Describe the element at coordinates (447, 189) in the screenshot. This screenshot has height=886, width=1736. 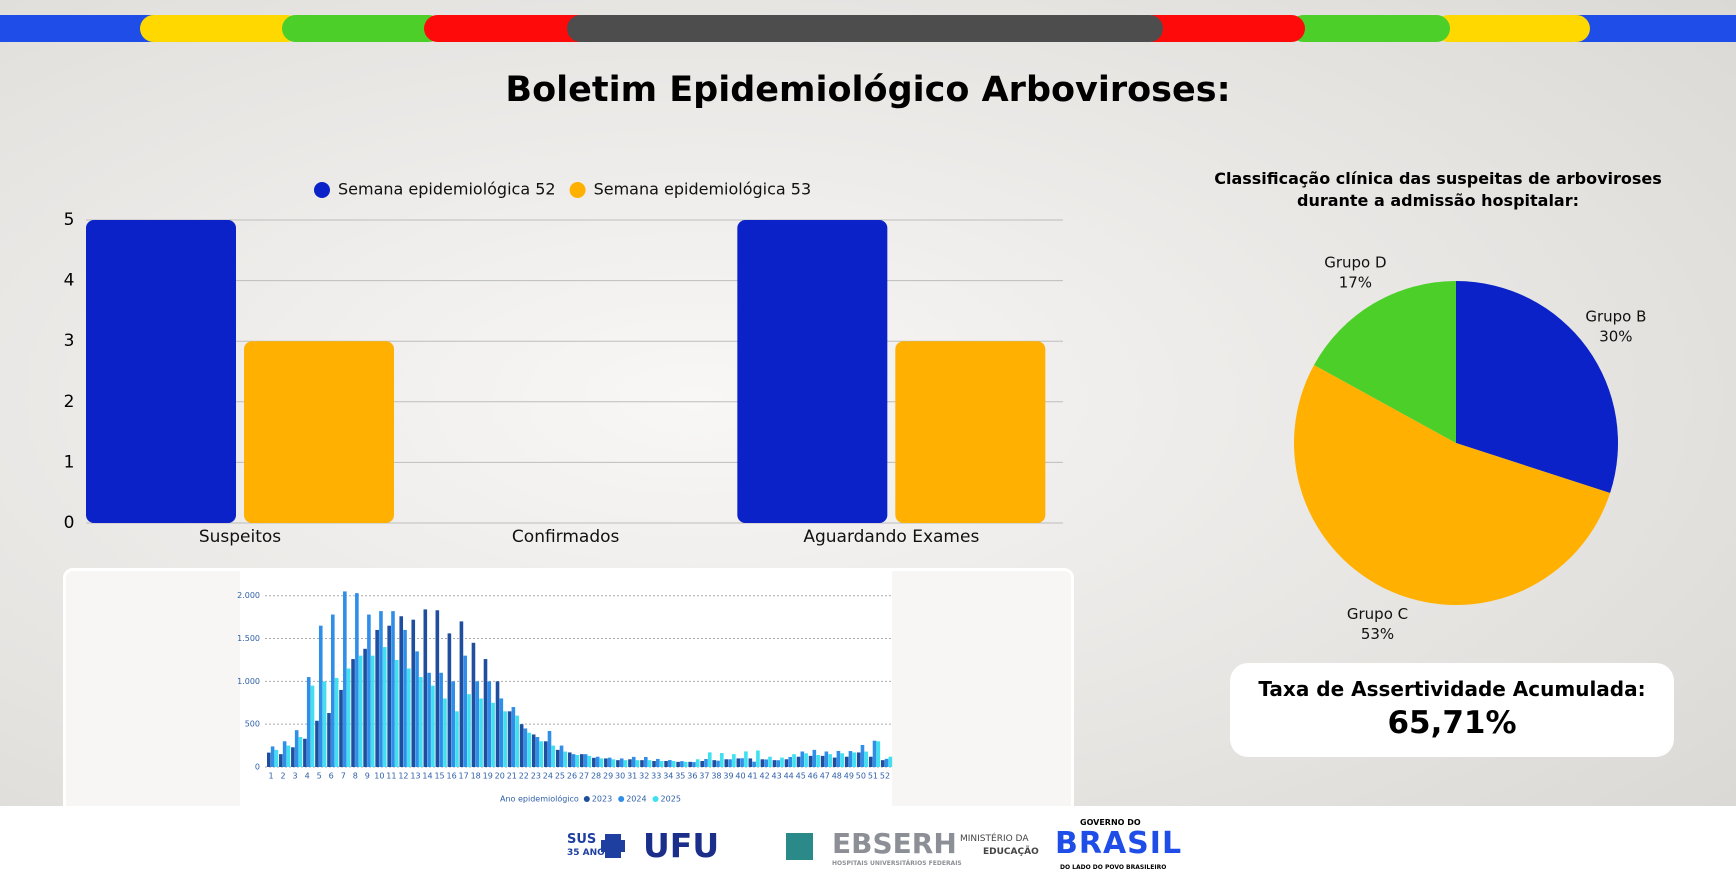
I see `legend-label: Semana epidemiológica 52` at that location.